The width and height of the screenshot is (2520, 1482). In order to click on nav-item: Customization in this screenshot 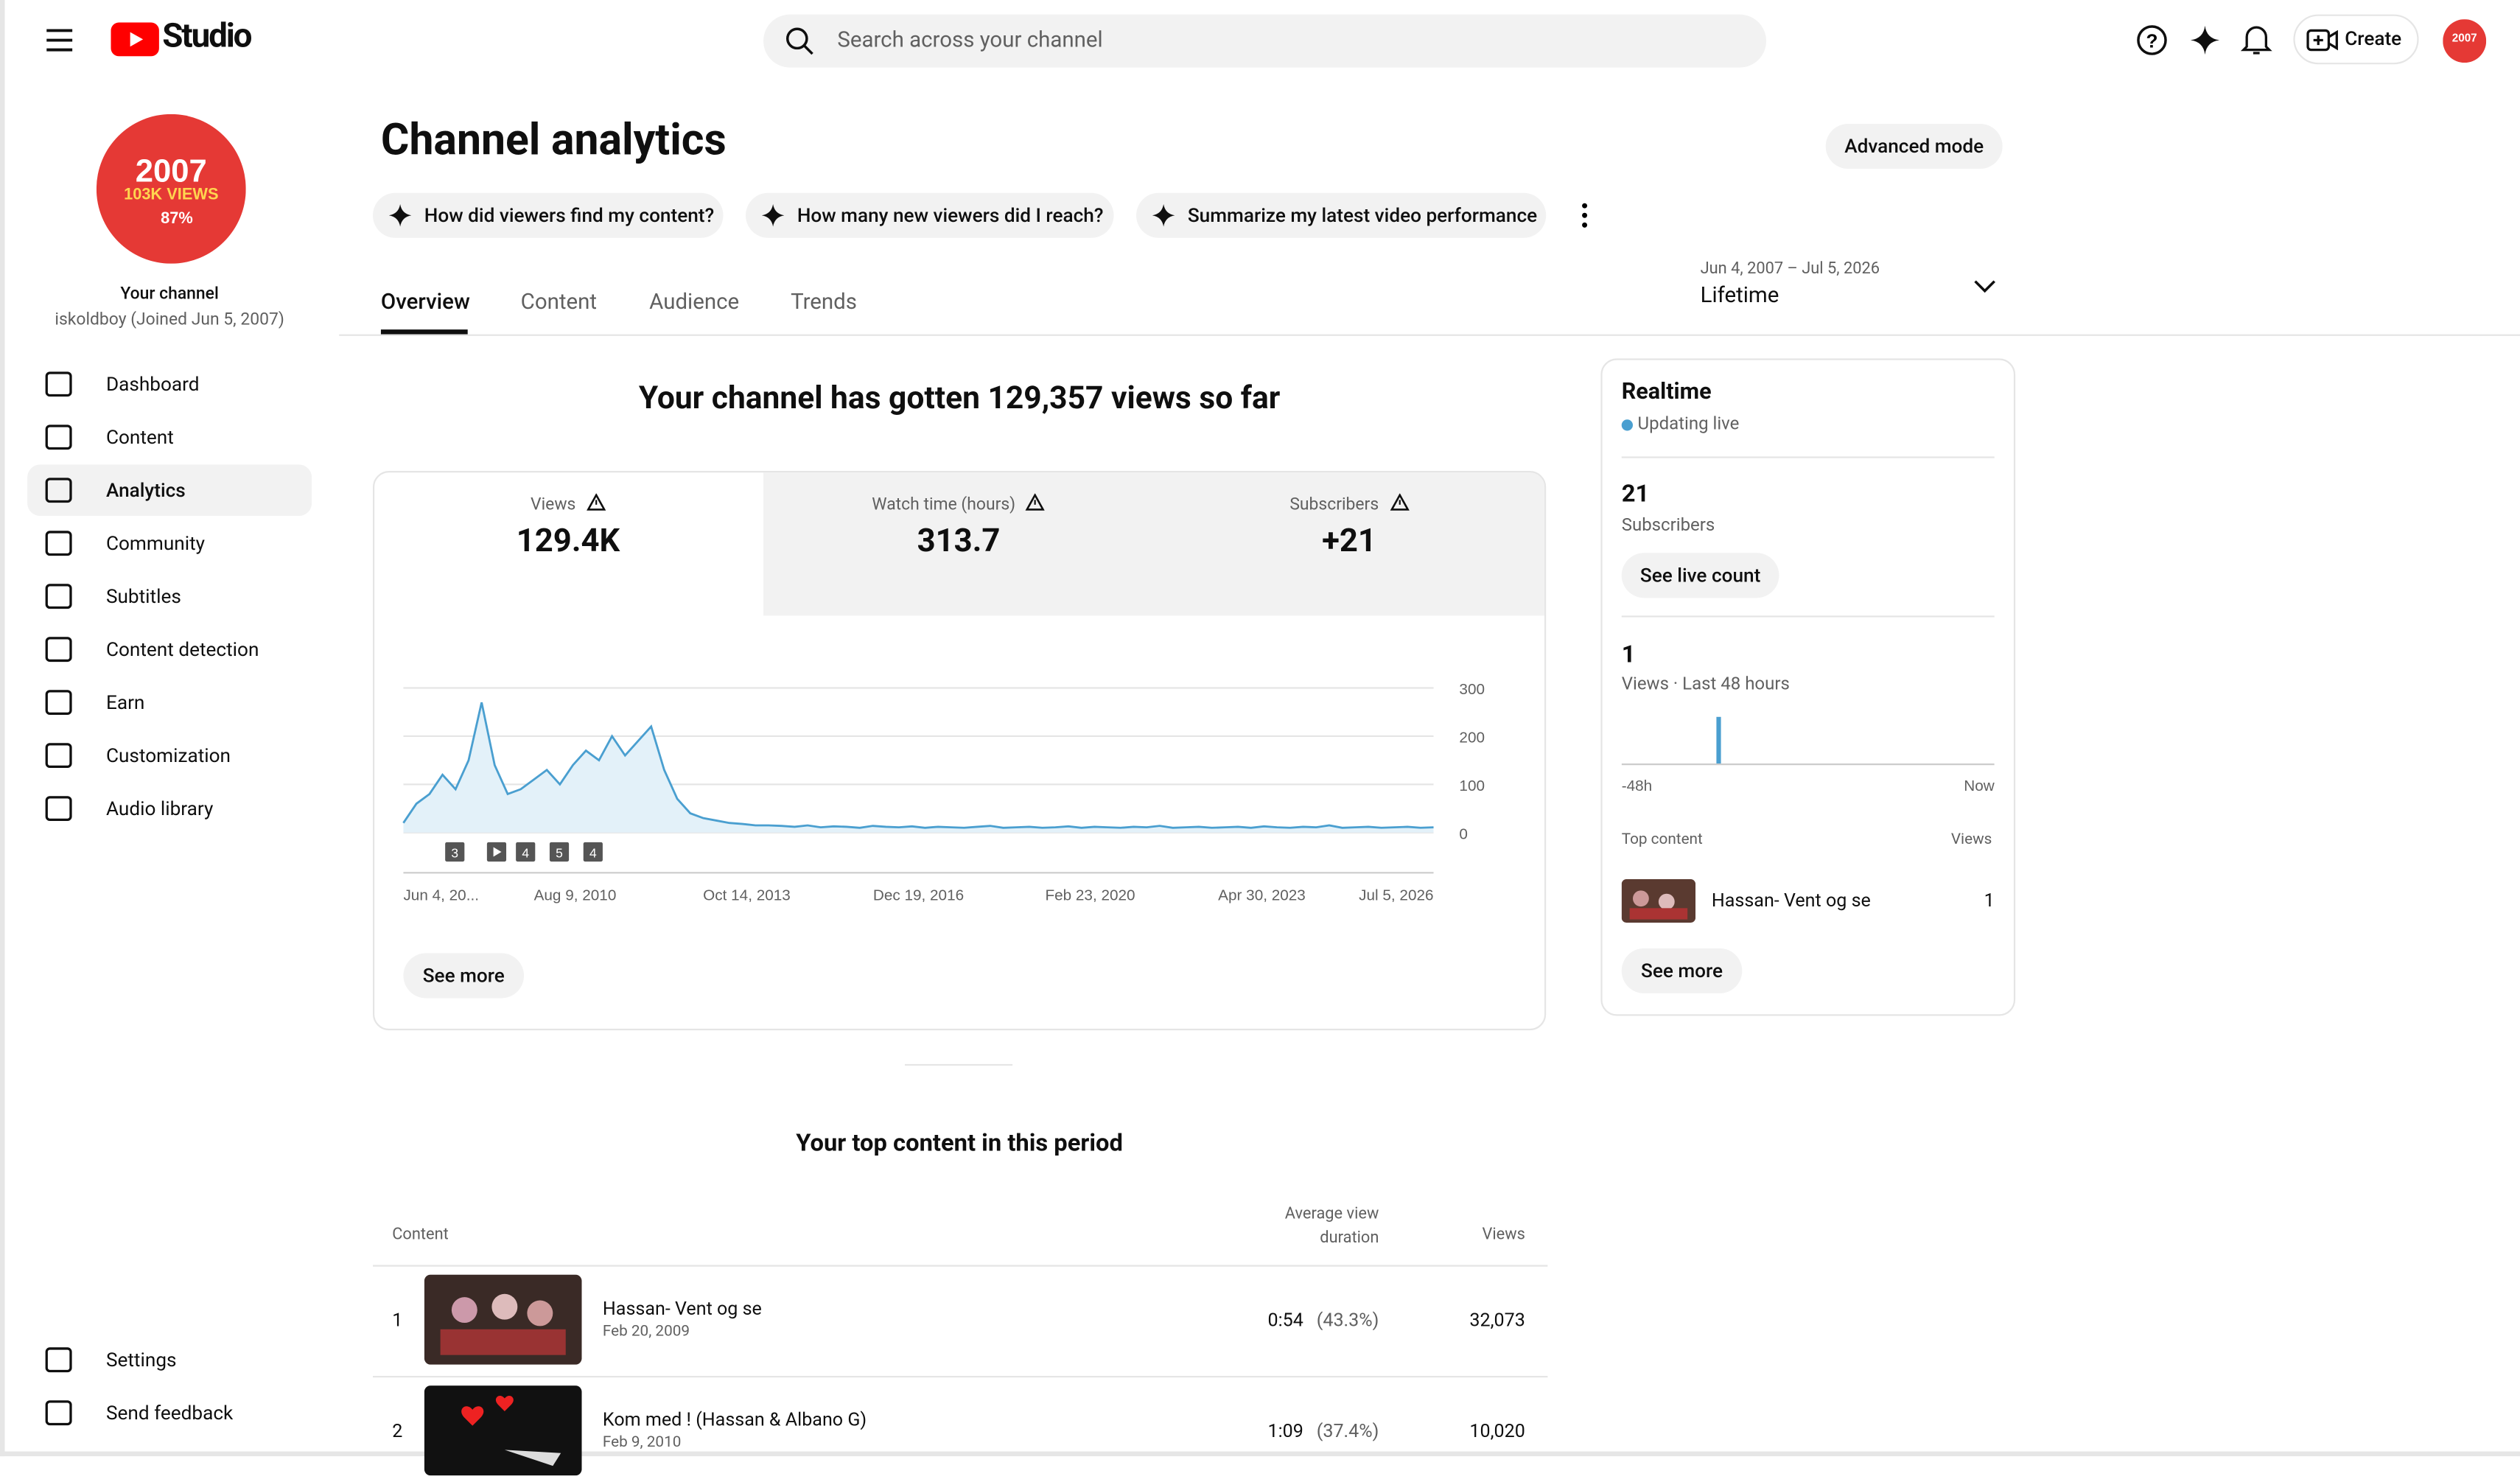, I will do `click(169, 755)`.